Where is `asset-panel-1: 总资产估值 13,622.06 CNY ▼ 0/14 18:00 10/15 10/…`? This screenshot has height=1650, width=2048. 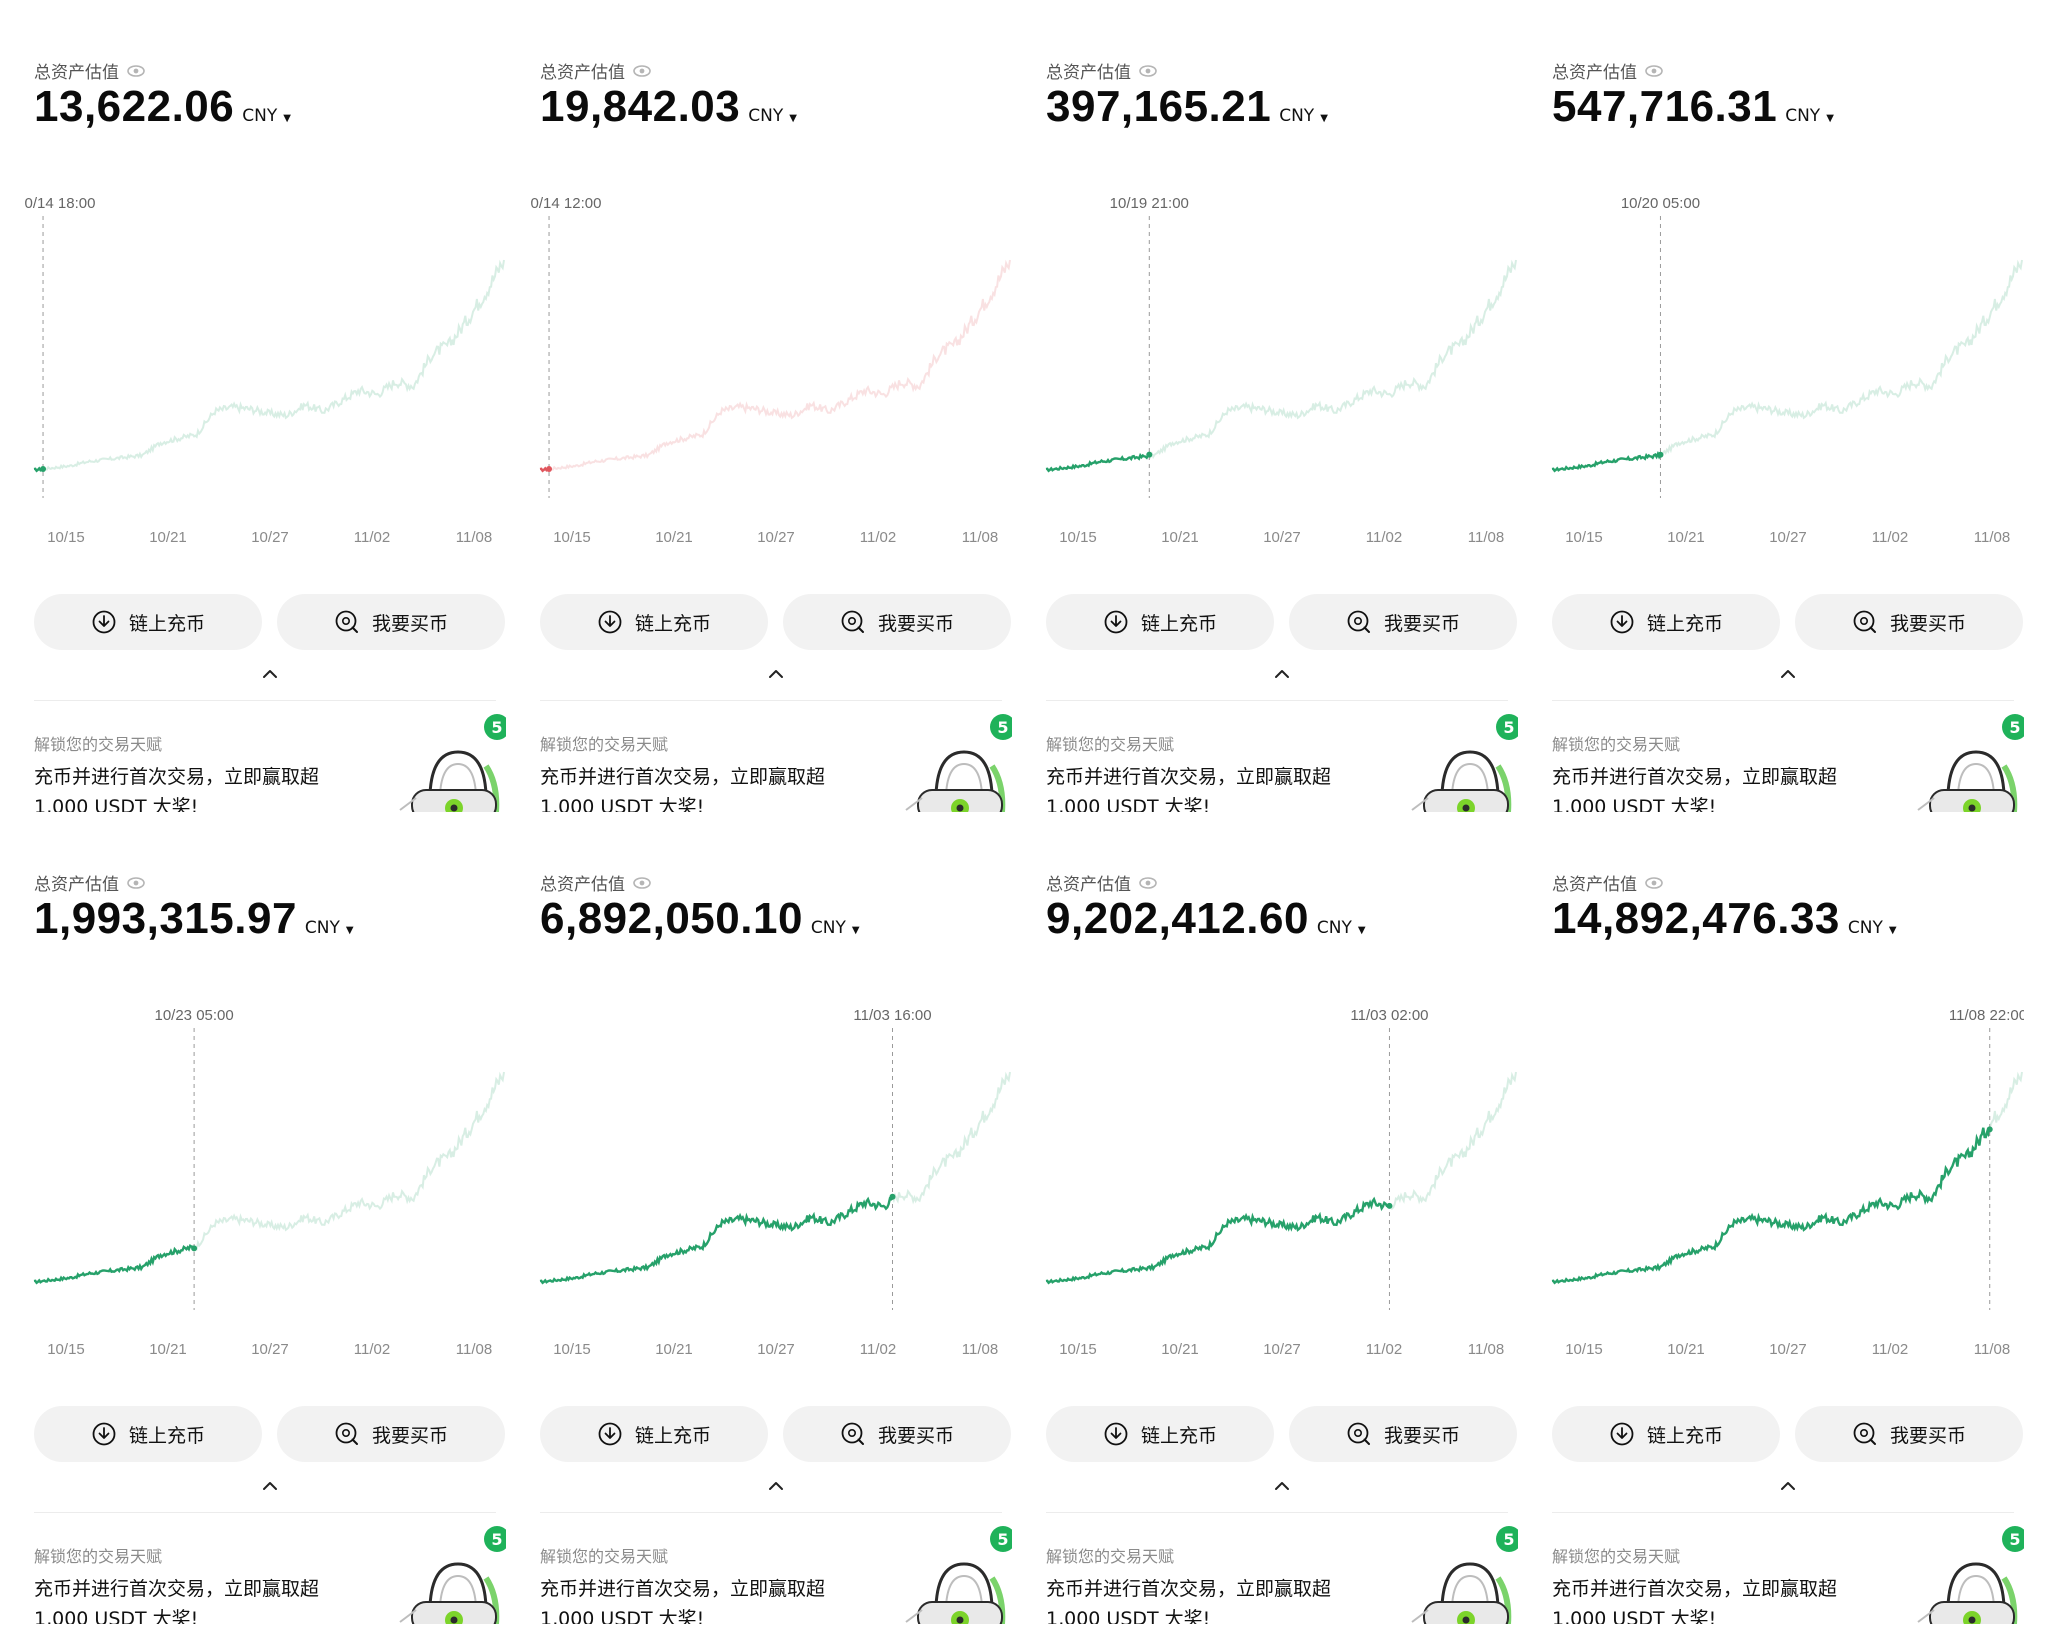
asset-panel-1: 总资产估值 13,622.06 CNY ▼ 0/14 18:00 10/15 10/… is located at coordinates (253, 406).